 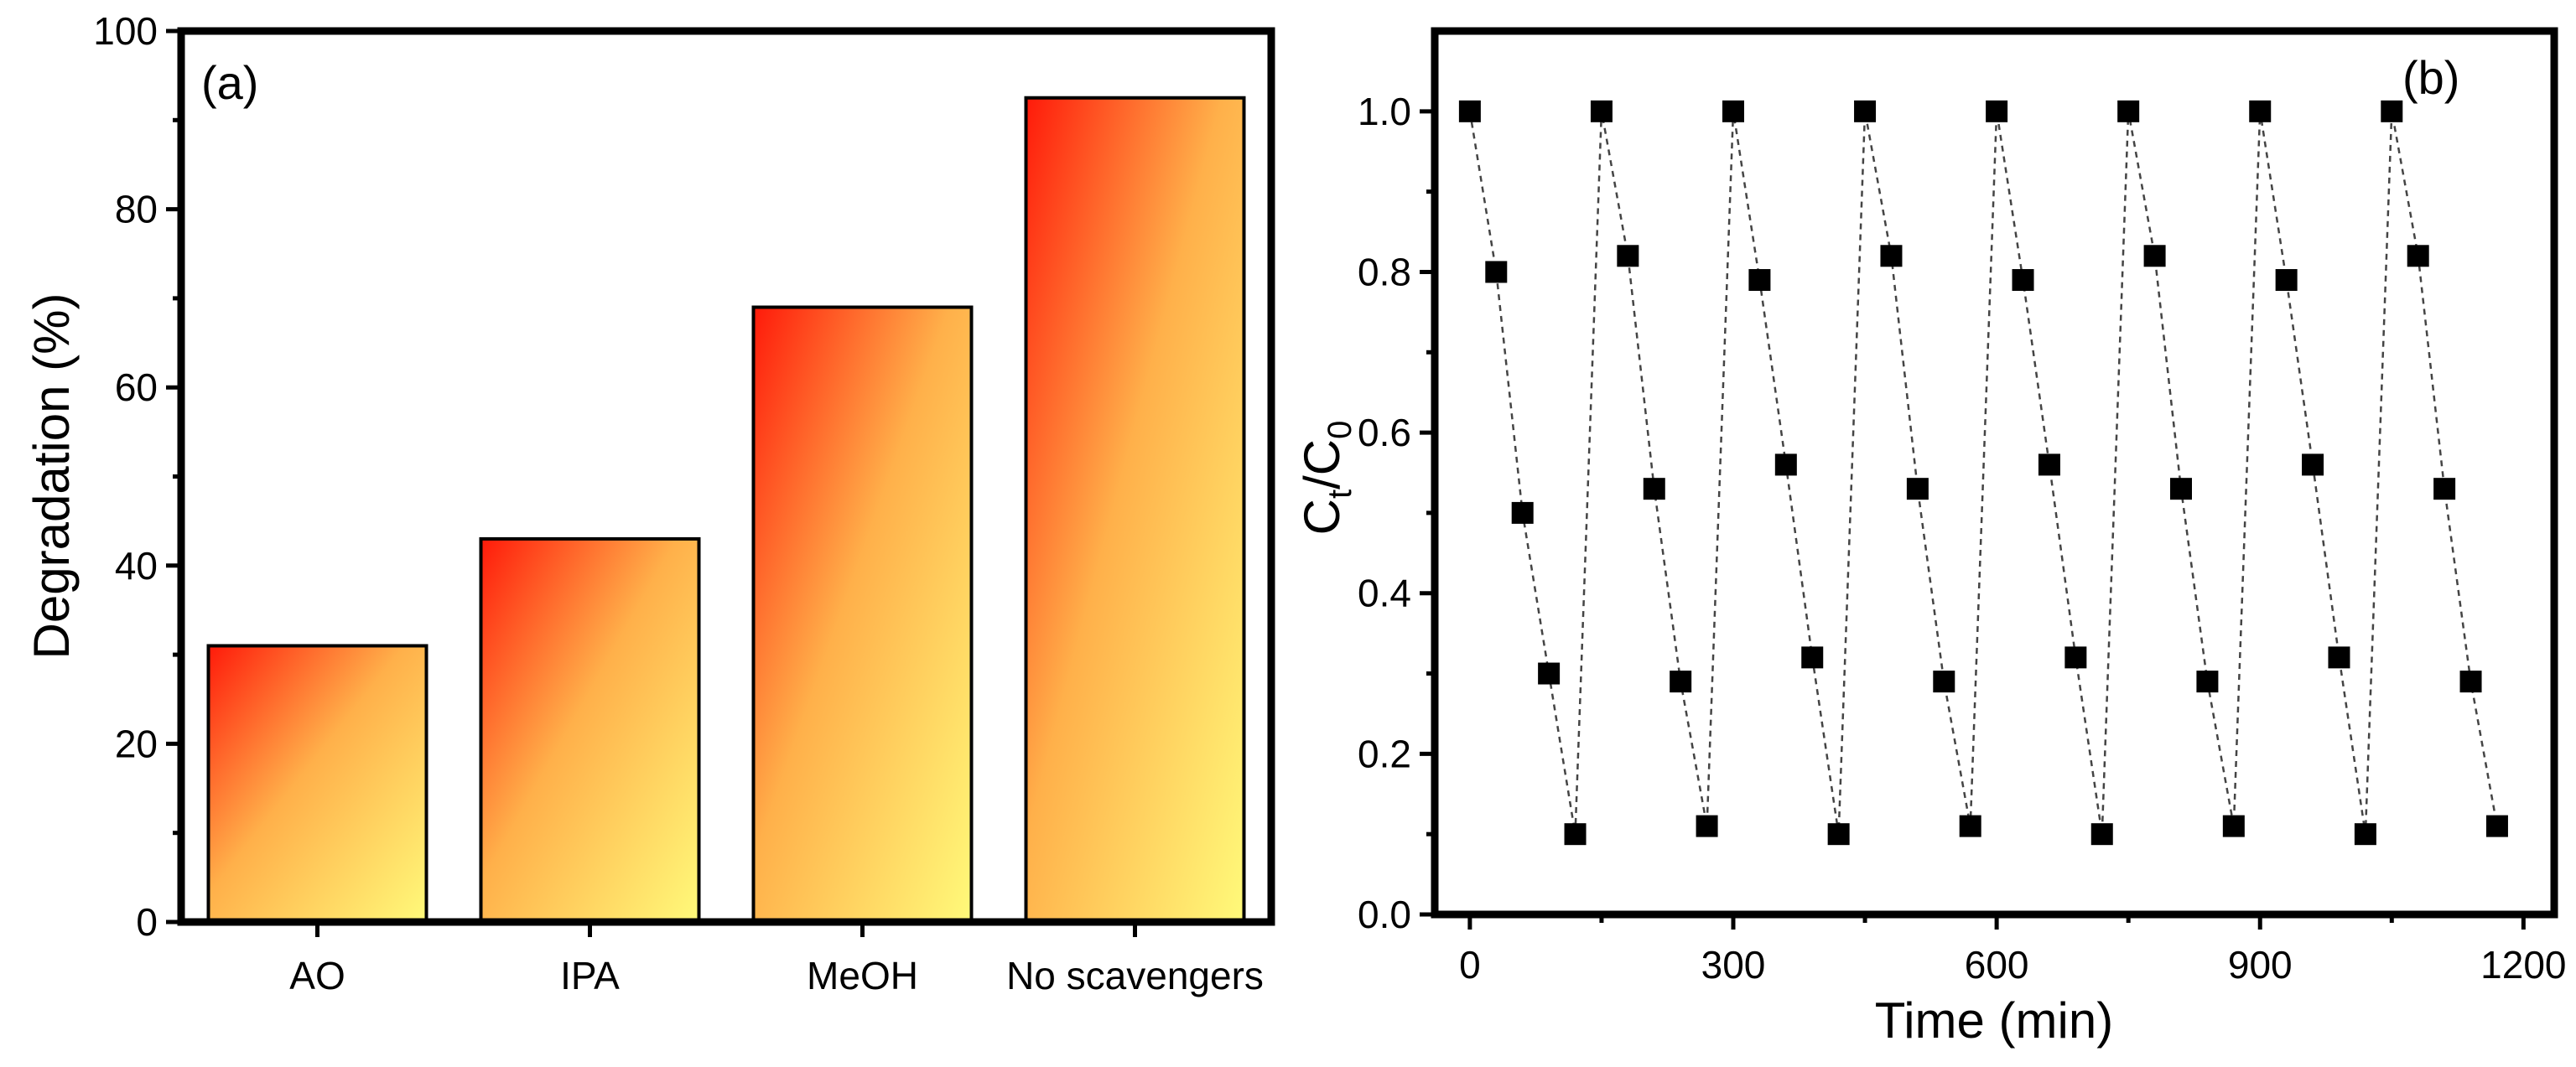 I want to click on x-tick-label: 600, so click(x=1997, y=965).